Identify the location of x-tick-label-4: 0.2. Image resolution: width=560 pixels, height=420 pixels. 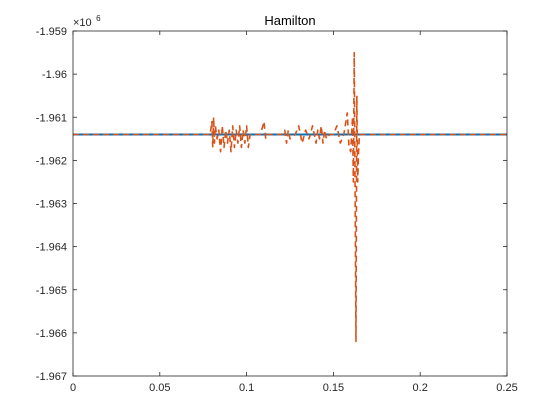
(420, 388).